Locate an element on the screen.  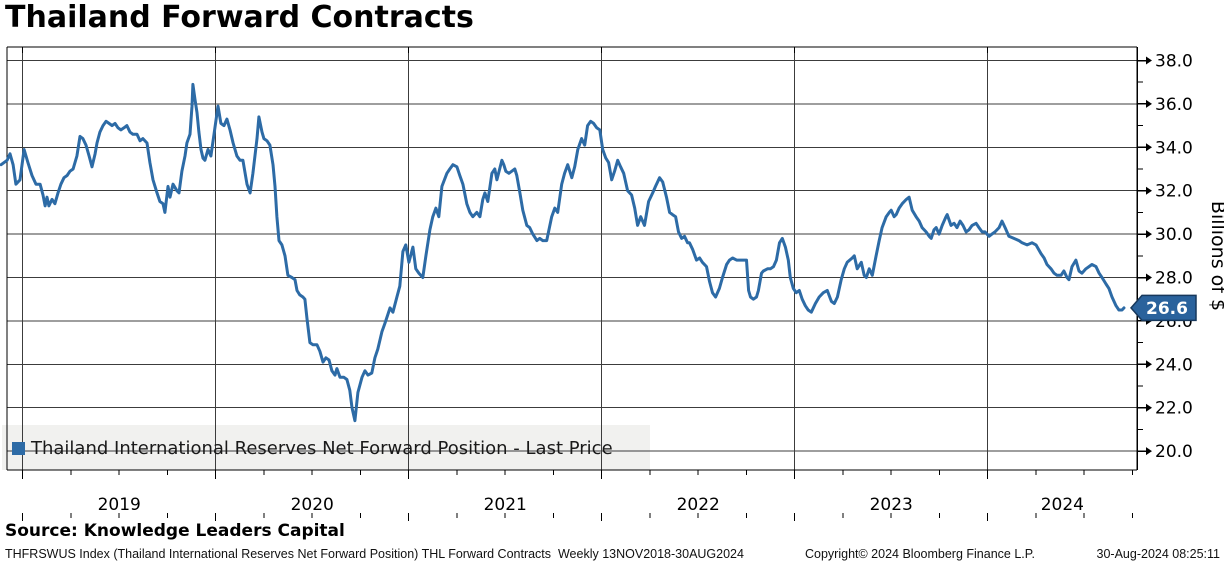
series-swatch-icon is located at coordinates (18, 448).